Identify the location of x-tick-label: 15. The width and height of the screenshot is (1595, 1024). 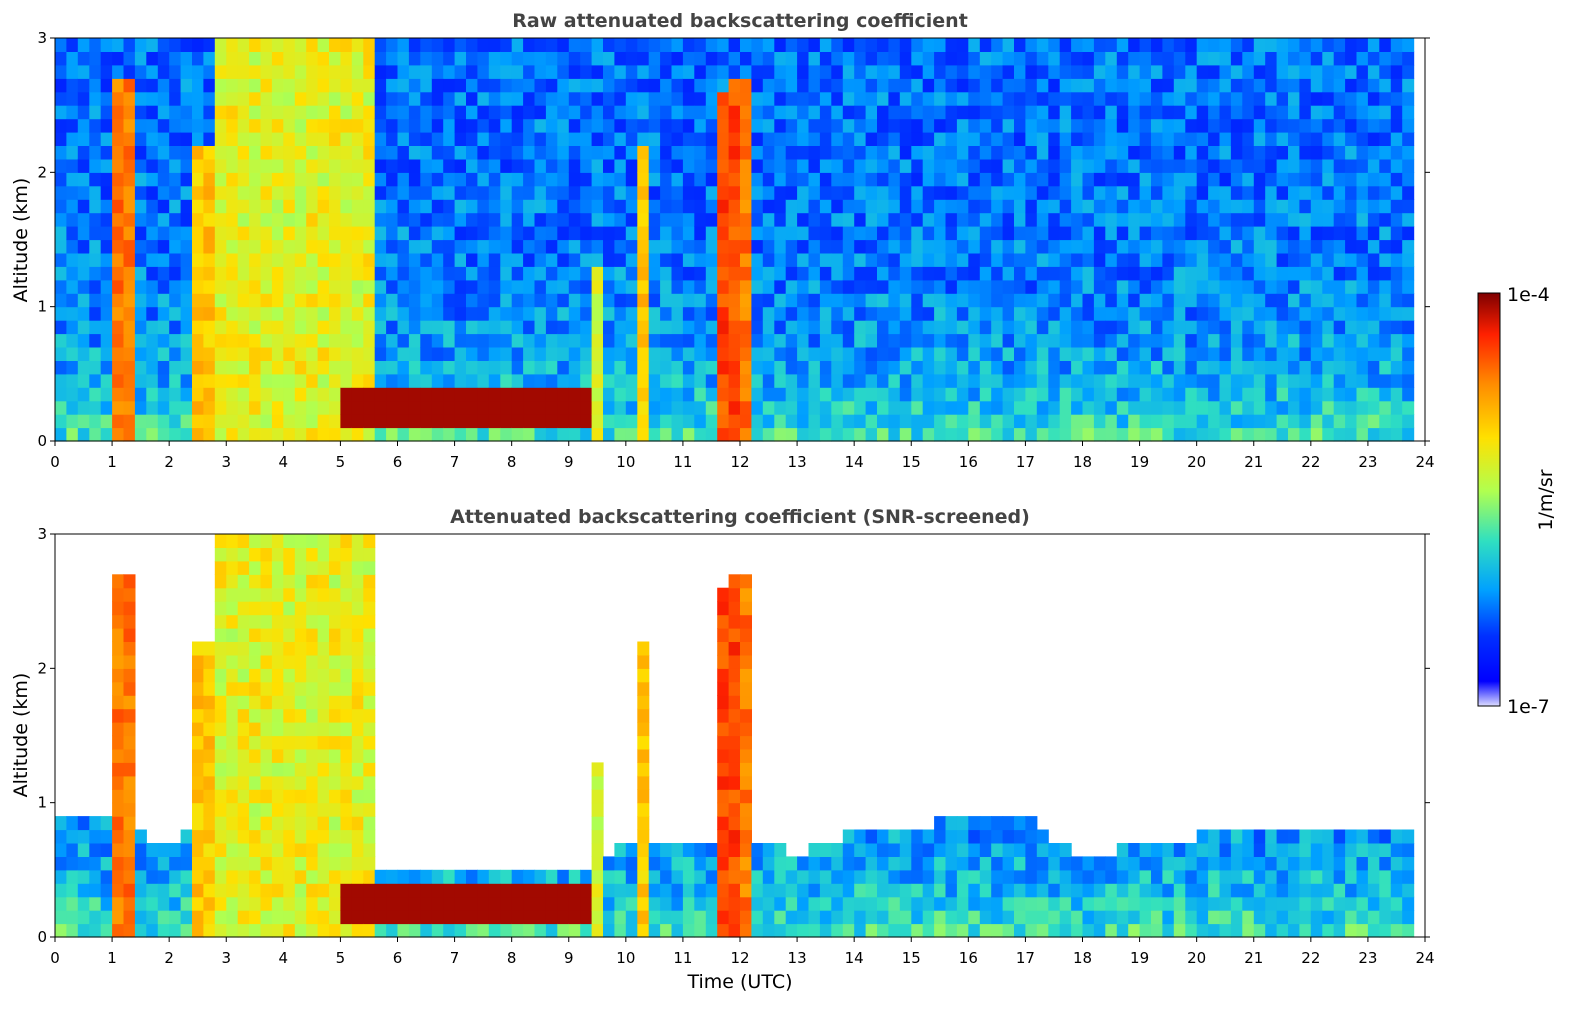
(911, 958).